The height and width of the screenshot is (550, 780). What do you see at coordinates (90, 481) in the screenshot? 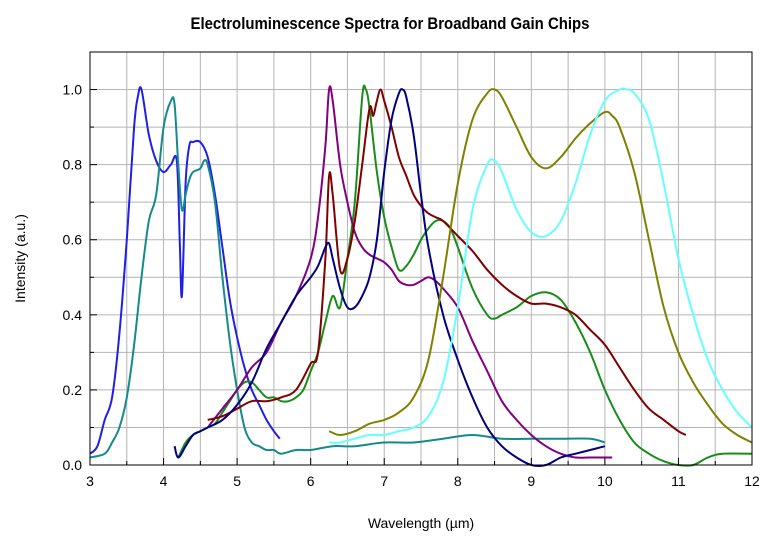
I see `x-tick-label: 3` at bounding box center [90, 481].